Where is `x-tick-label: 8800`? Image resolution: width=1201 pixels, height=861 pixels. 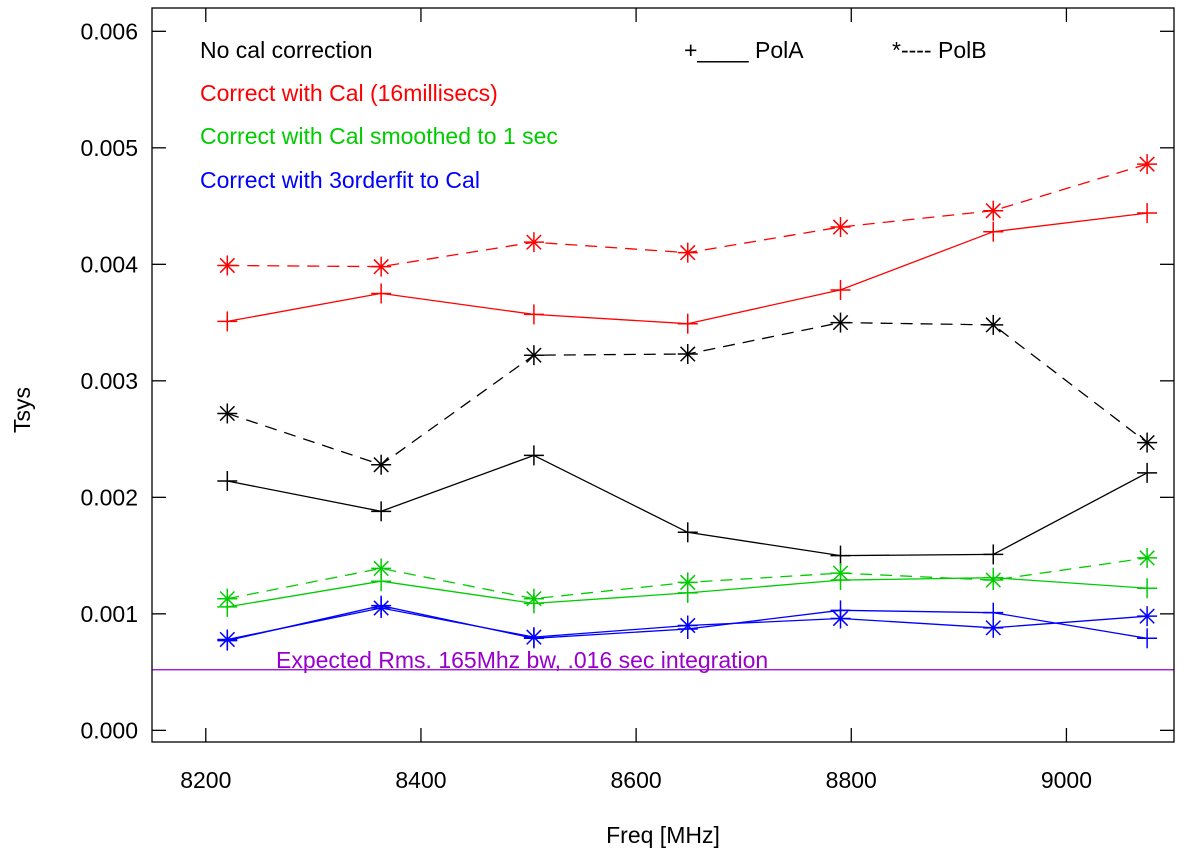
x-tick-label: 8800 is located at coordinates (851, 780).